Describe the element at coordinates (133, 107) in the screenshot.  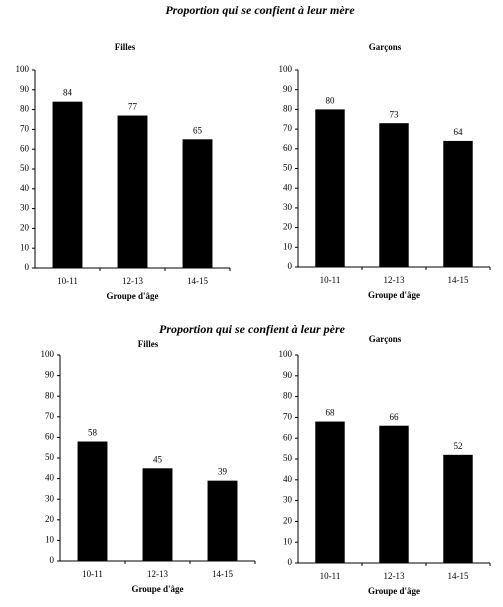
I see `value-label: 77` at that location.